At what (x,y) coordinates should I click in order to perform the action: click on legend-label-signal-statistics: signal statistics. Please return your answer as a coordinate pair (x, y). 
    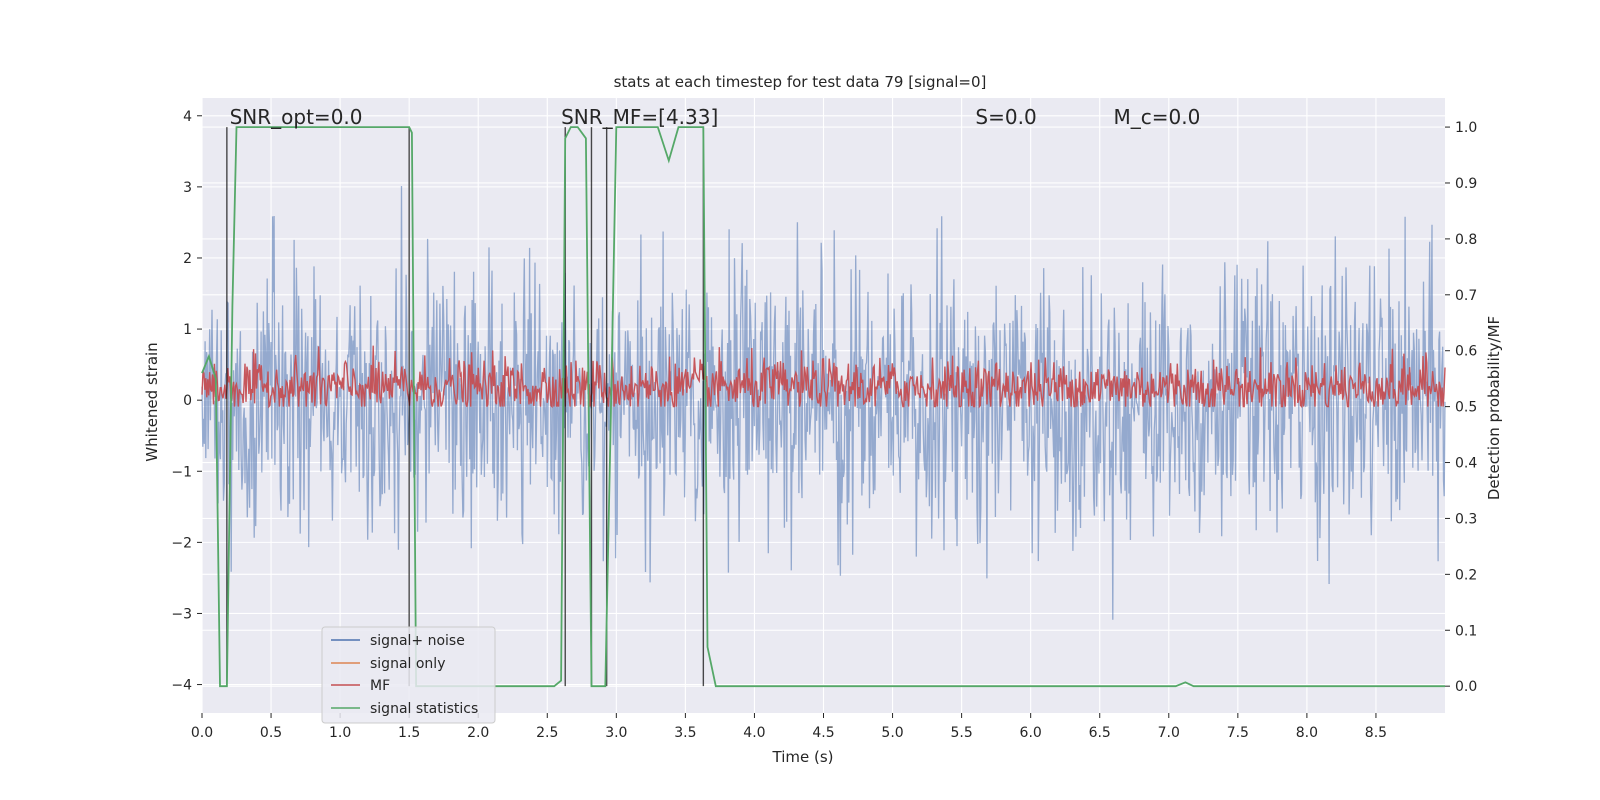
    Looking at the image, I should click on (424, 709).